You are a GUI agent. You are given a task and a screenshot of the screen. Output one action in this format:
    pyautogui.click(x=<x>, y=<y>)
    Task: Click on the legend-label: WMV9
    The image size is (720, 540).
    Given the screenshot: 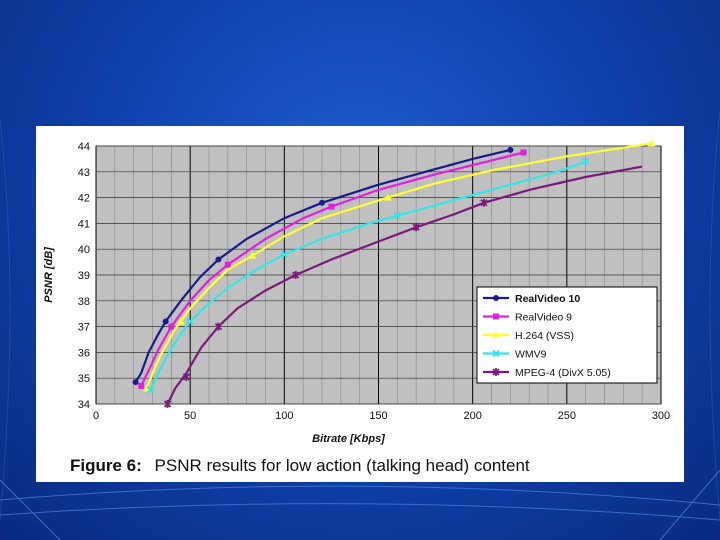 What is the action you would take?
    pyautogui.click(x=531, y=355)
    